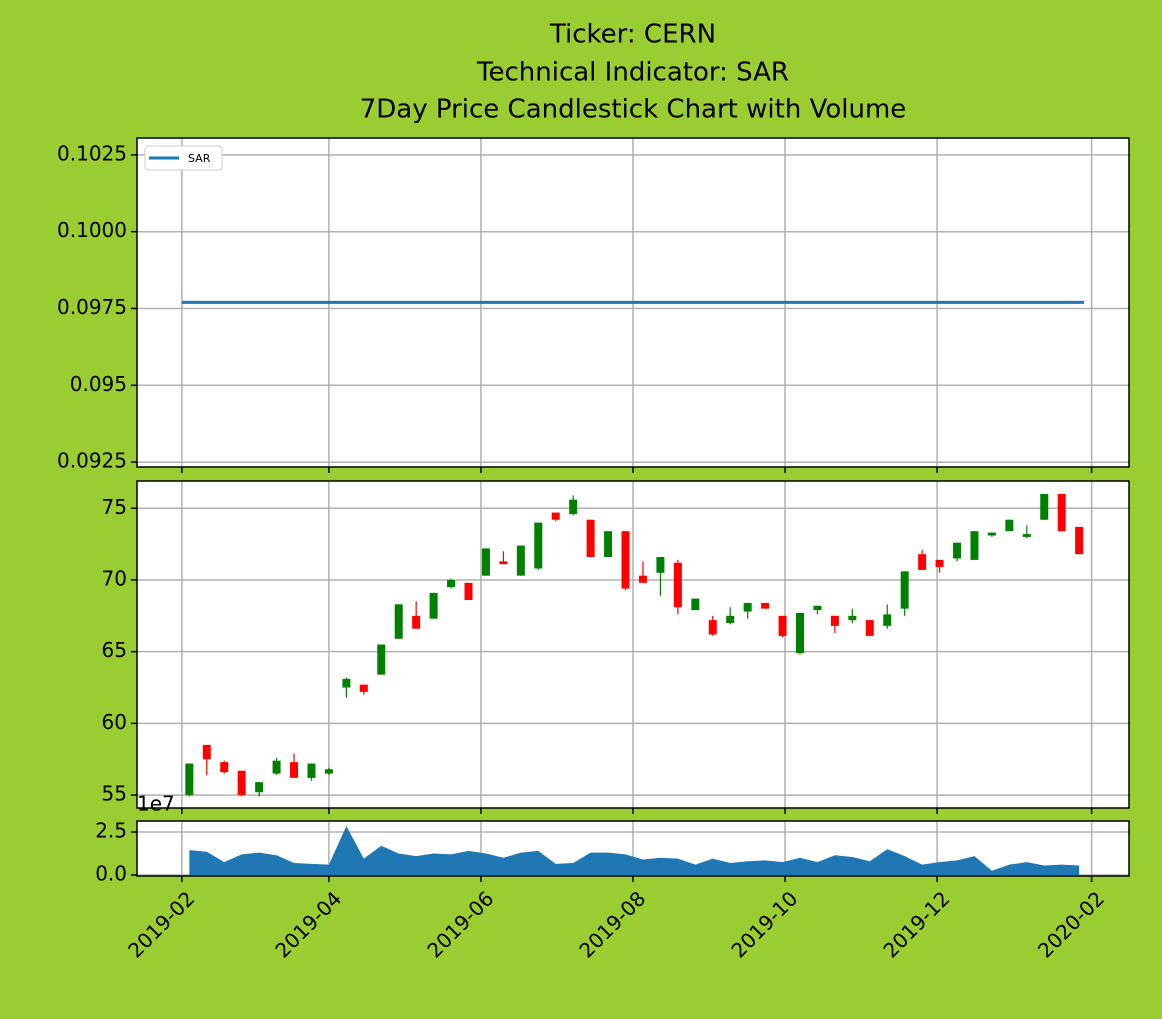  Describe the element at coordinates (632, 73) in the screenshot. I see `title-line: Technical Indicator: SAR` at that location.